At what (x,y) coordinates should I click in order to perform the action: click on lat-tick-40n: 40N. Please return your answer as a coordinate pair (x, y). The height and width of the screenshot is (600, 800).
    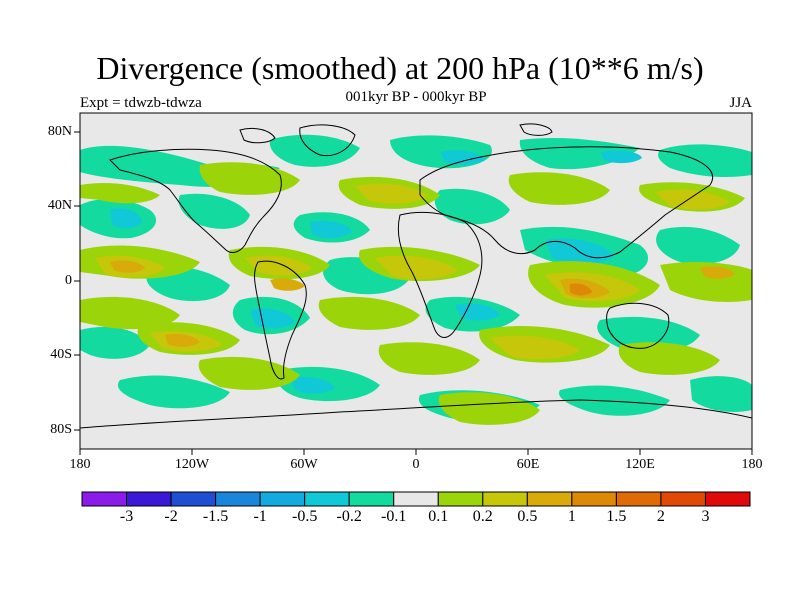
    Looking at the image, I should click on (59, 205).